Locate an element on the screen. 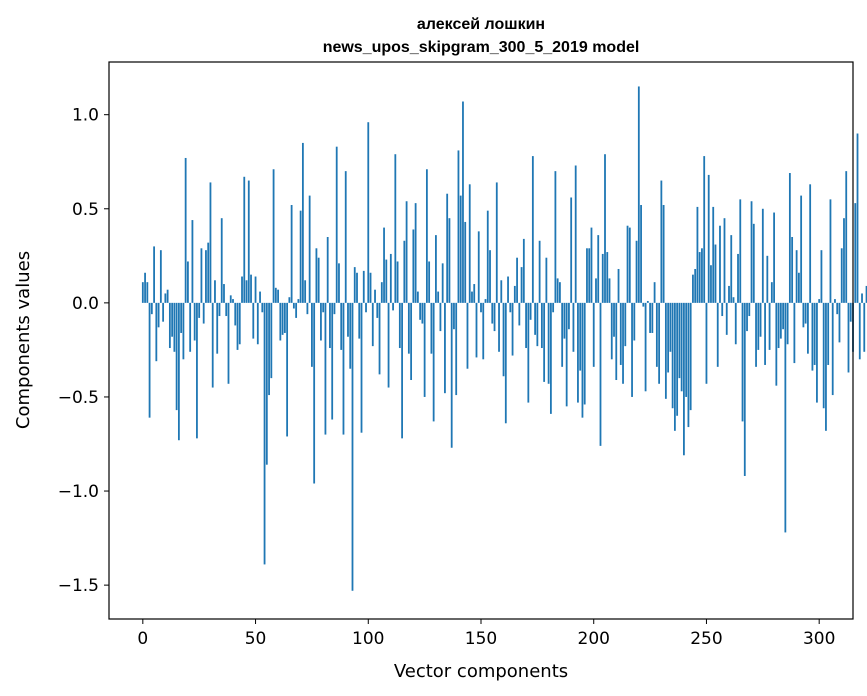 This screenshot has height=696, width=867. chart-title-line2: news_upos_skipgram_300_5_2019 model is located at coordinates (481, 47).